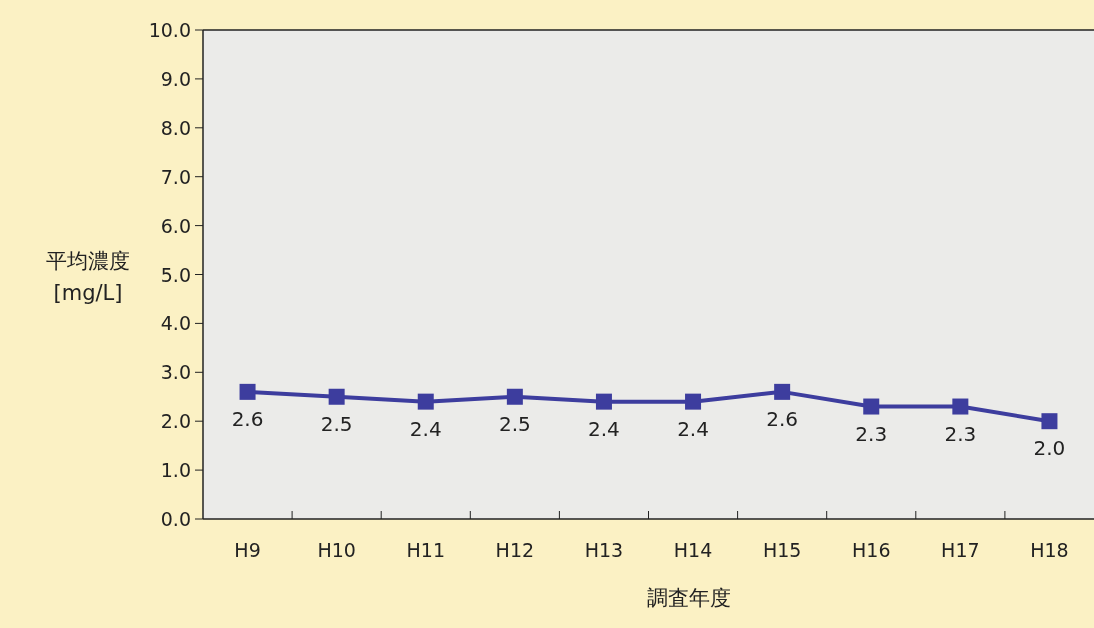  Describe the element at coordinates (604, 550) in the screenshot. I see `x-tick-label: H13` at that location.